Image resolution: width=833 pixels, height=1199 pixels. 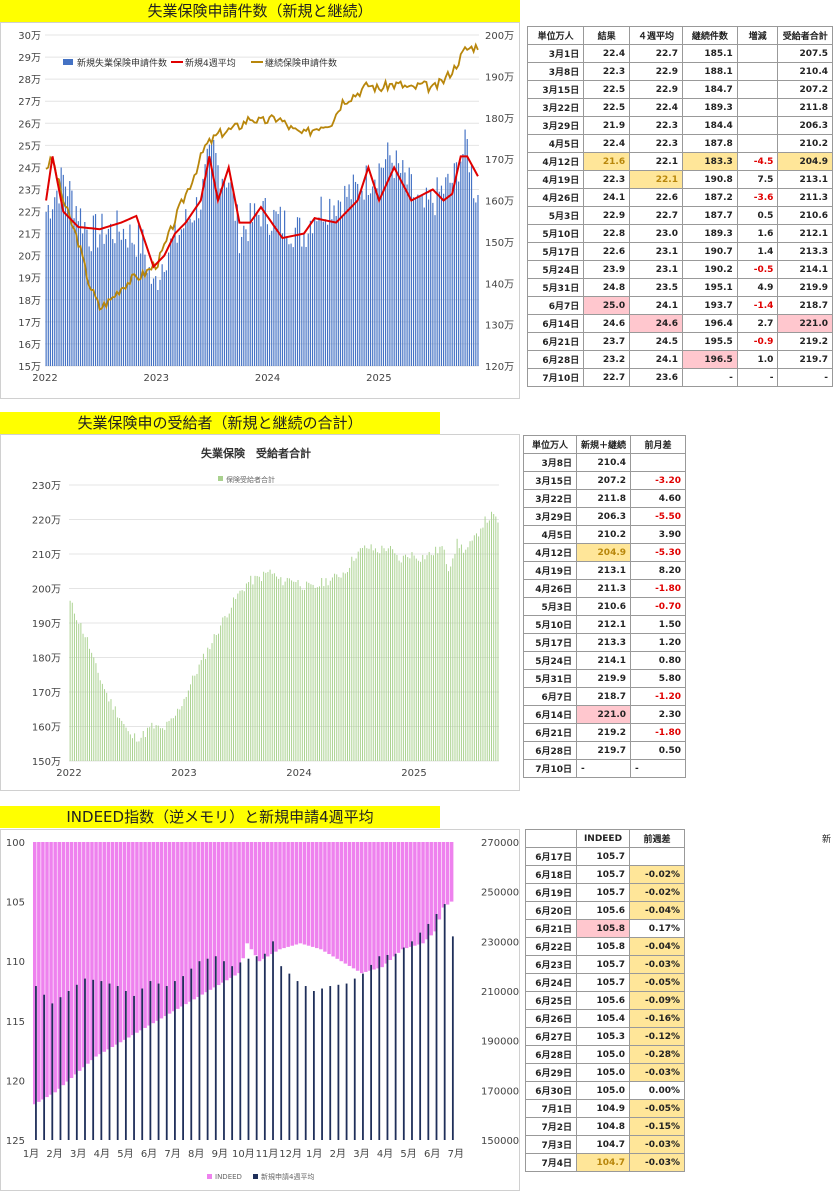 I want to click on table-cell: 2.30, so click(x=658, y=714).